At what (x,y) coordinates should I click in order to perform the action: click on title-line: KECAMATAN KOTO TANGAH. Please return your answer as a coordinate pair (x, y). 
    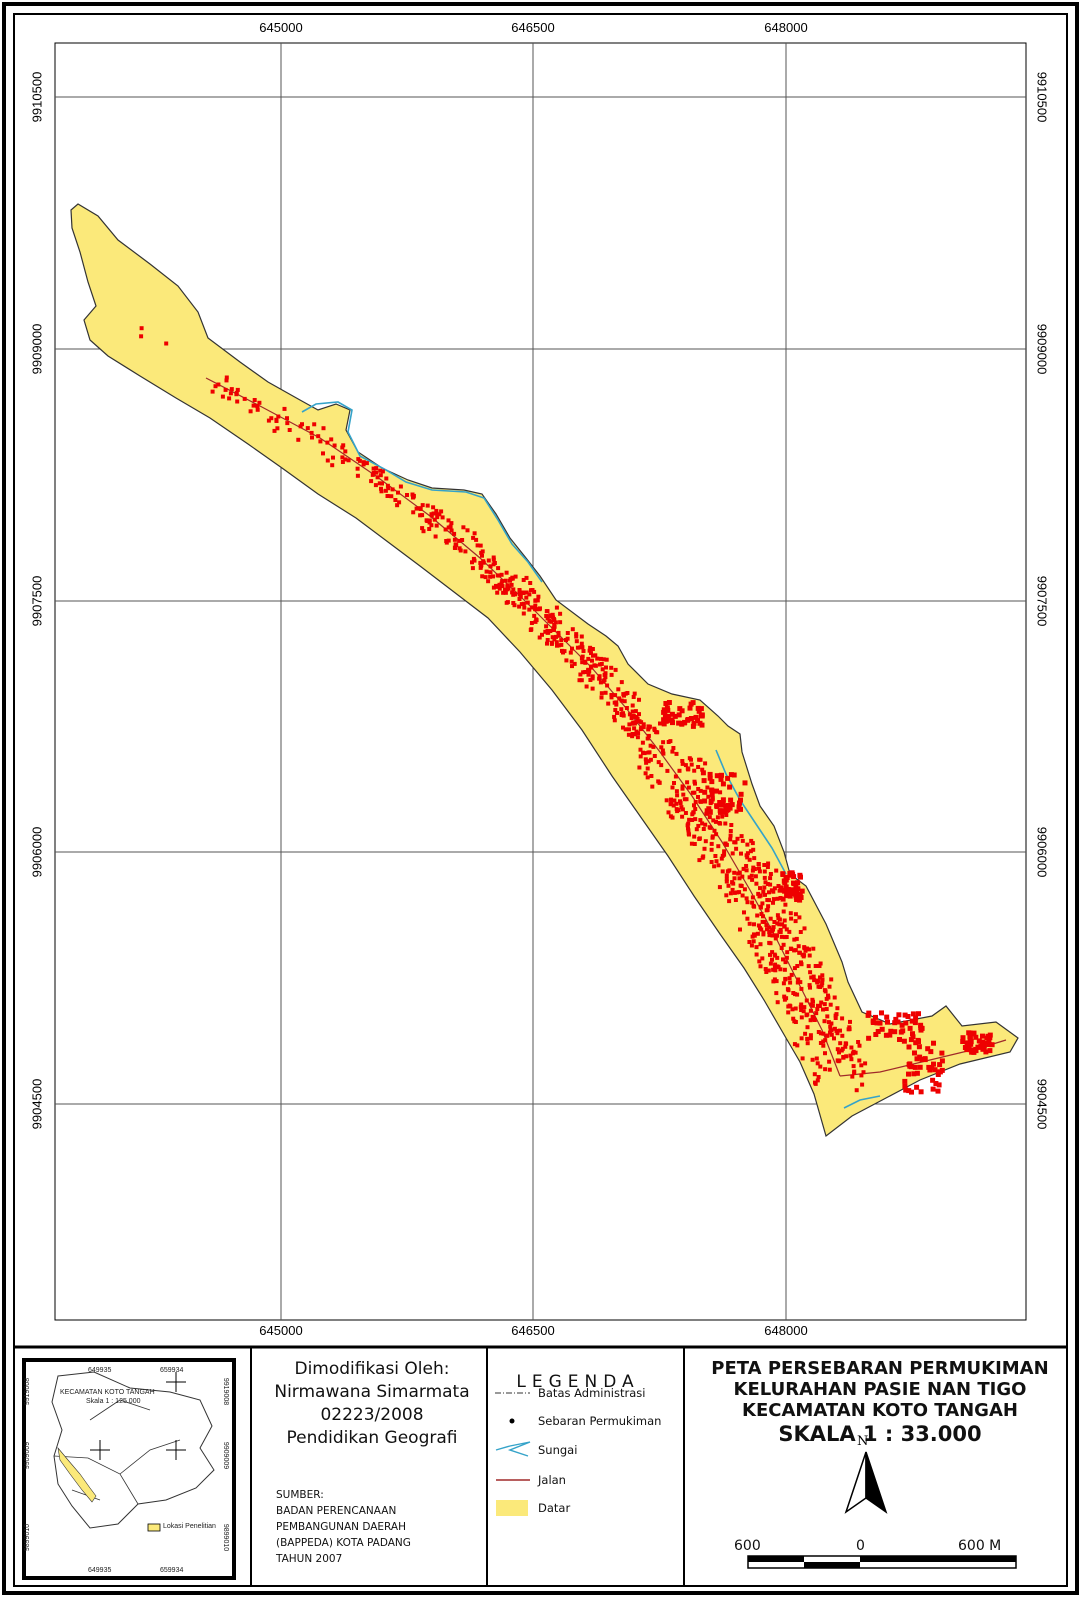
    Looking at the image, I should click on (880, 1410).